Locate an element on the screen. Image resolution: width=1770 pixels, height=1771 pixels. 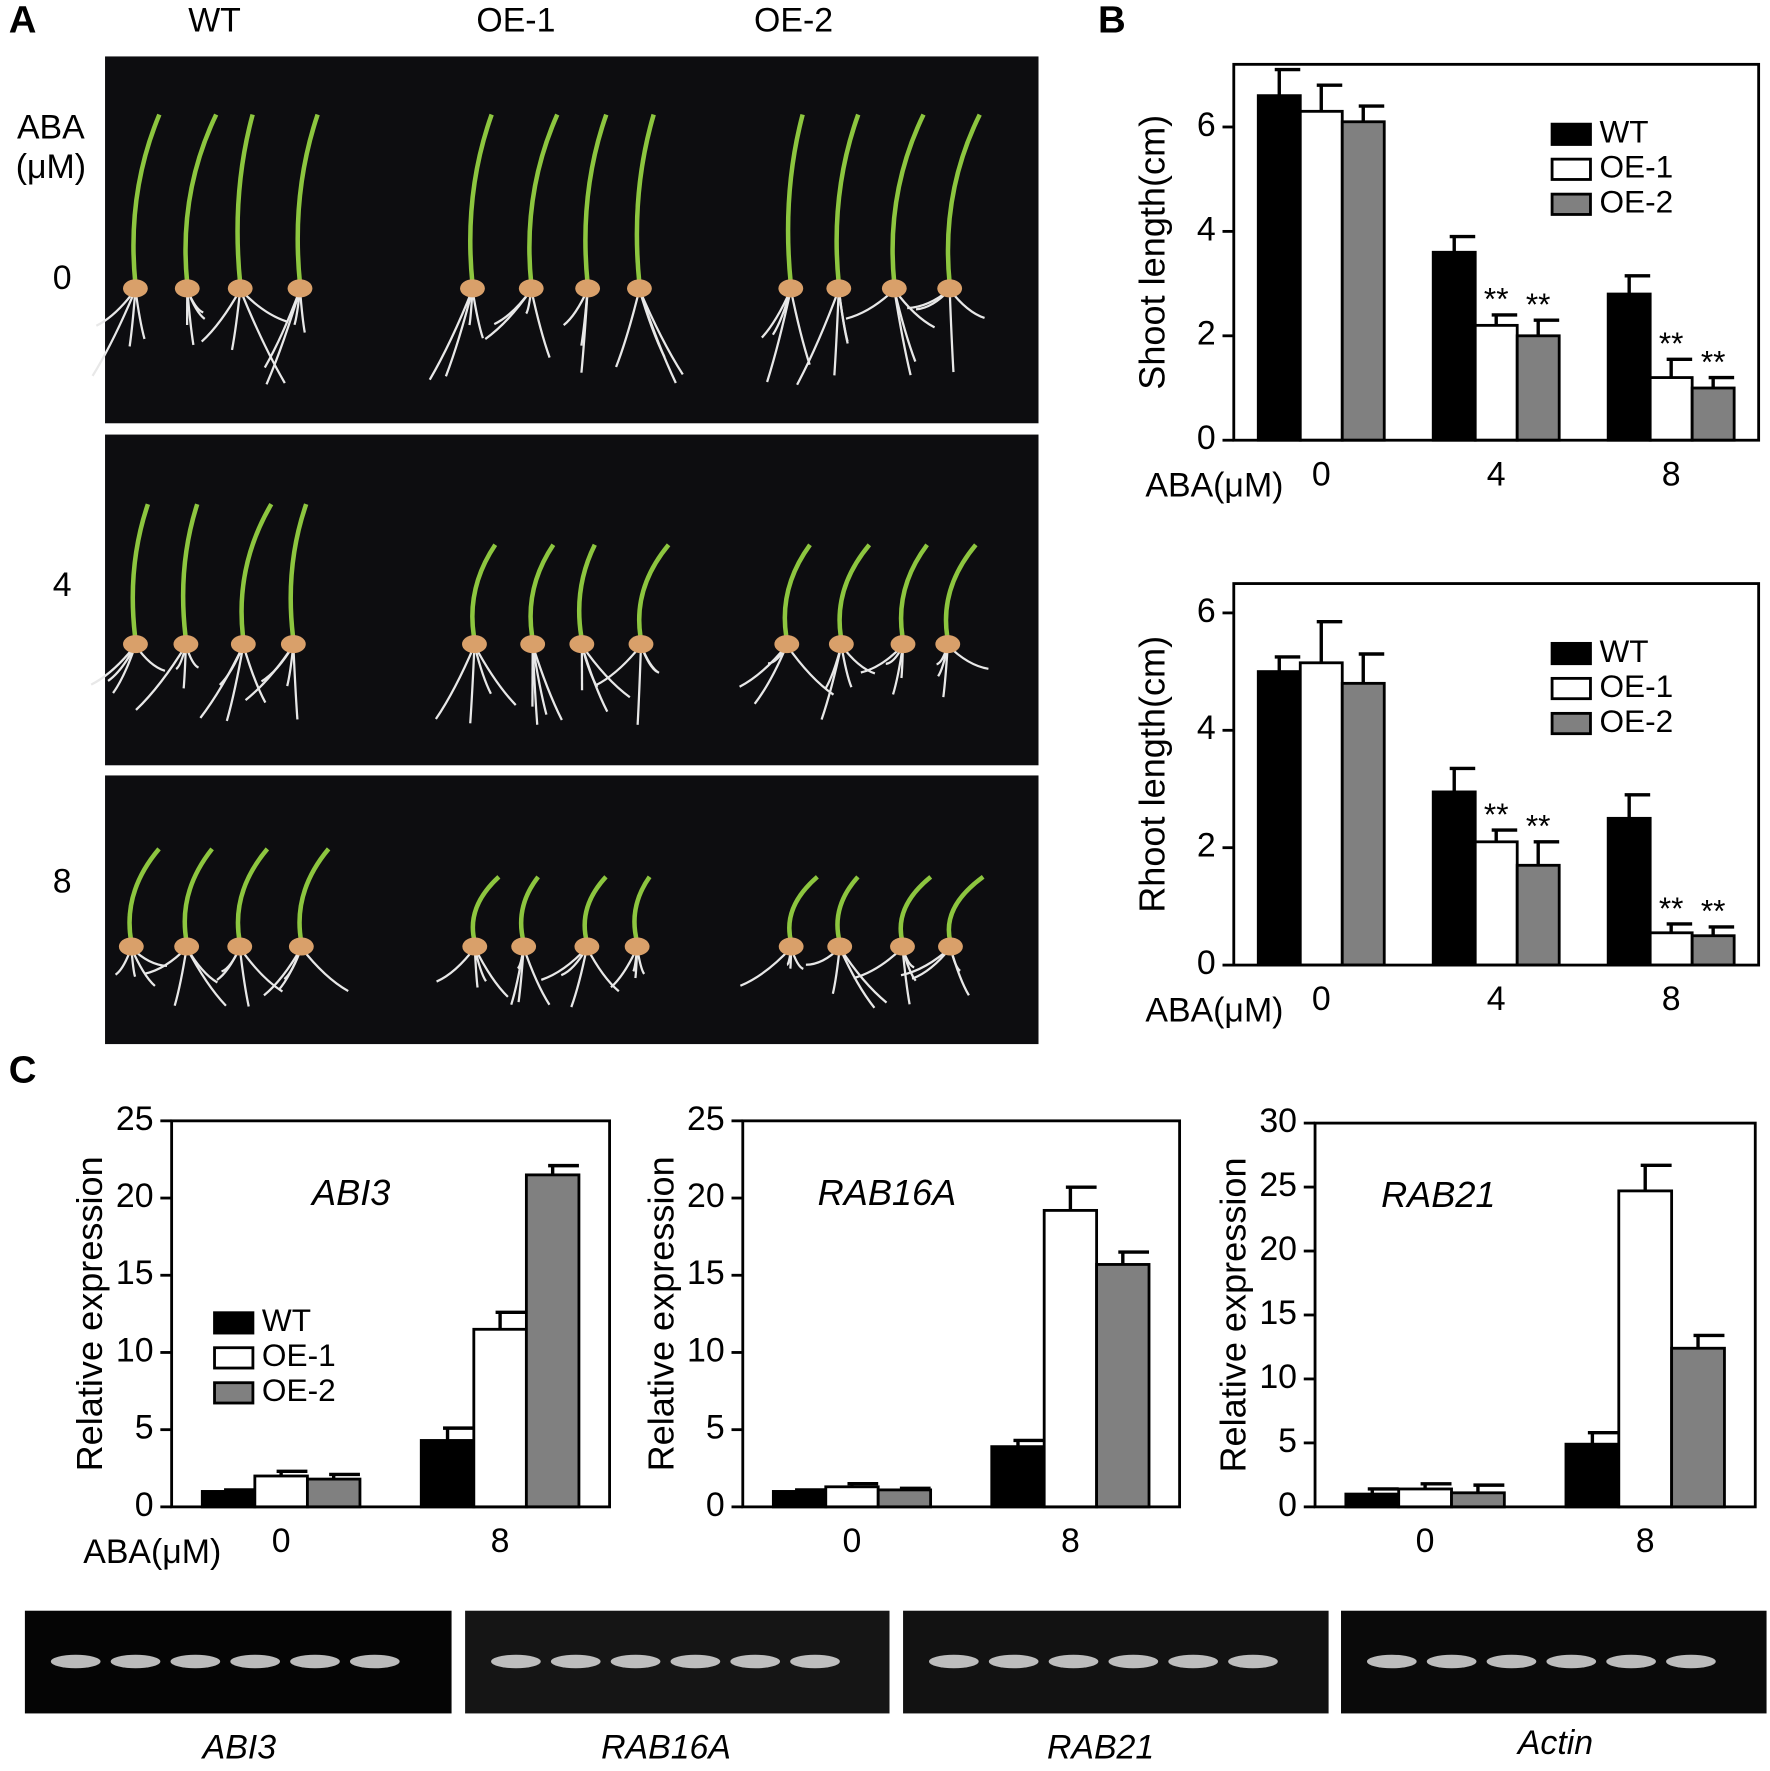
gene-name: RAB16A is located at coordinates (887, 1192).